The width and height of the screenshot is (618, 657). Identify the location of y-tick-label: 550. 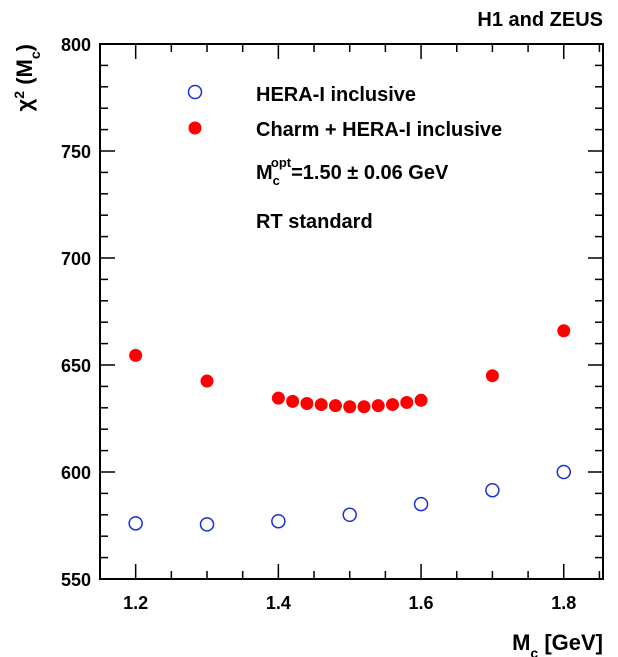
(76, 580).